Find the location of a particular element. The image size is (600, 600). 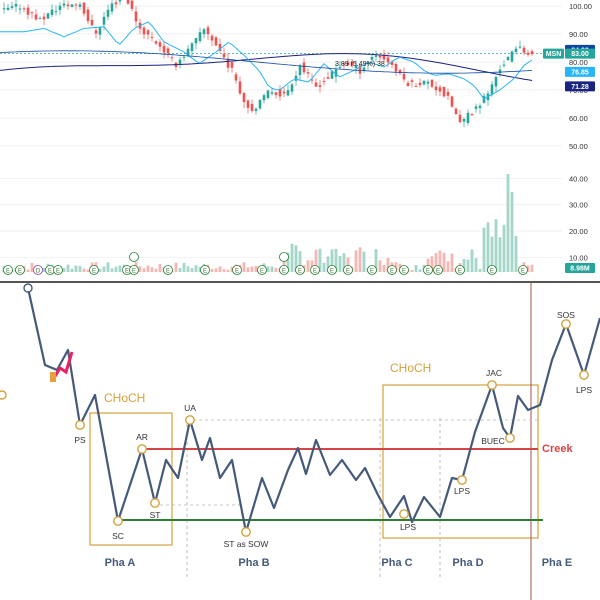

wyckoff-start-marker is located at coordinates (28, 288).